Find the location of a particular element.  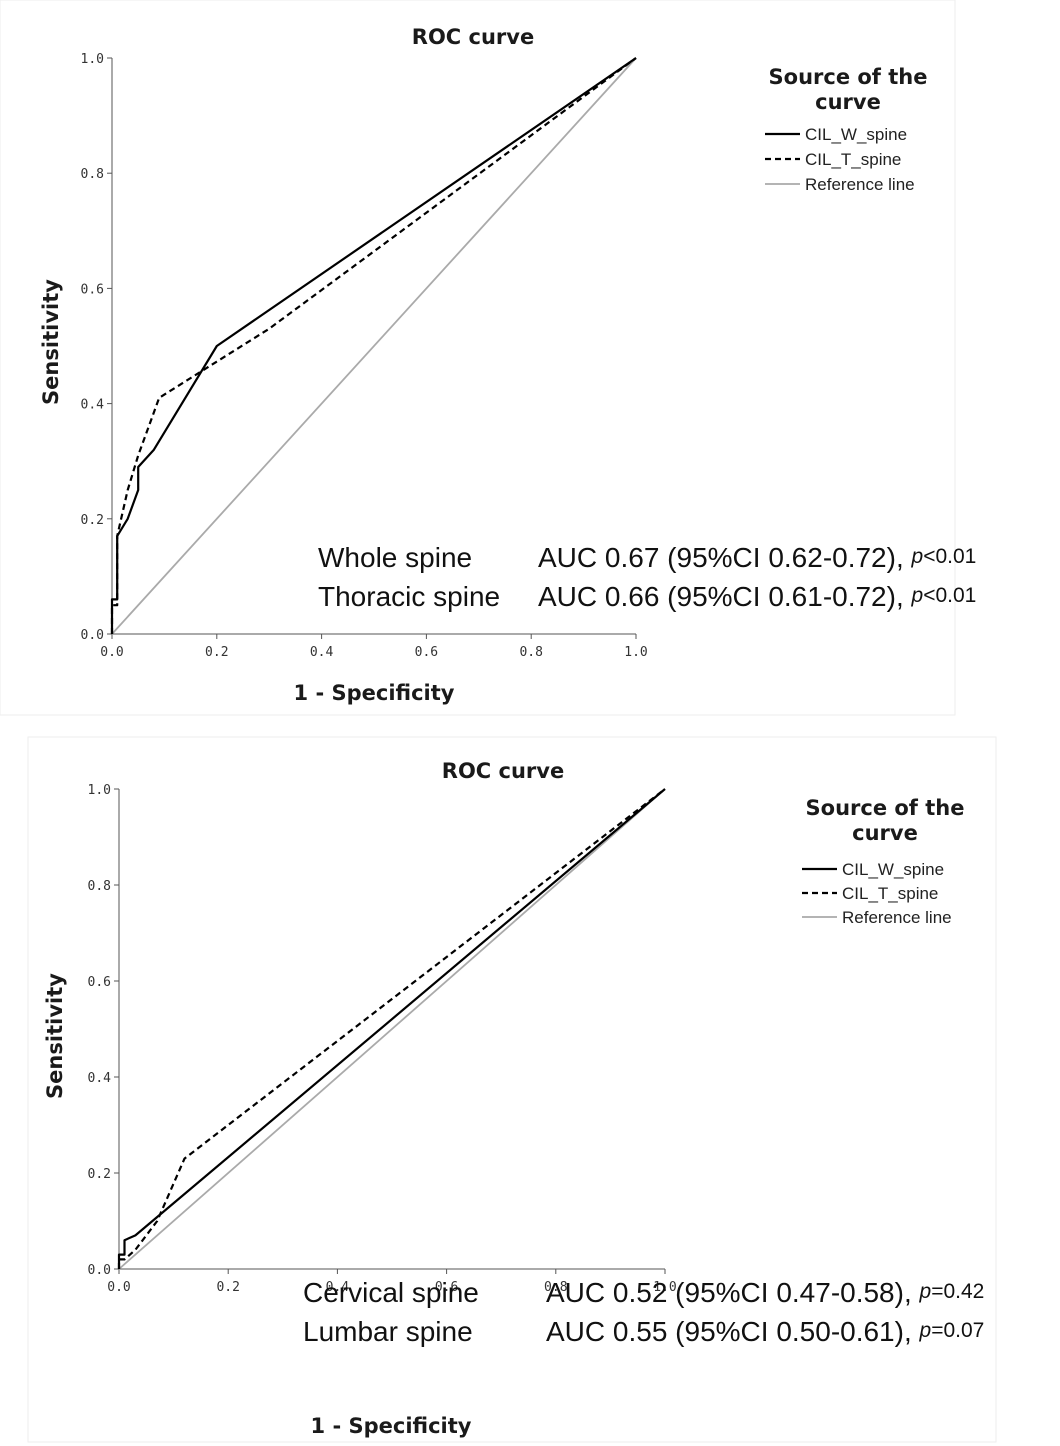

annotation-p-value: =0.42 is located at coordinates (957, 1291).